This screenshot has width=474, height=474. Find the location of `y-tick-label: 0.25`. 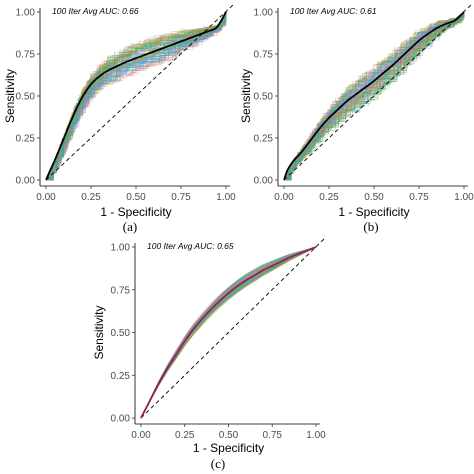

y-tick-label: 0.25 is located at coordinates (26, 139).